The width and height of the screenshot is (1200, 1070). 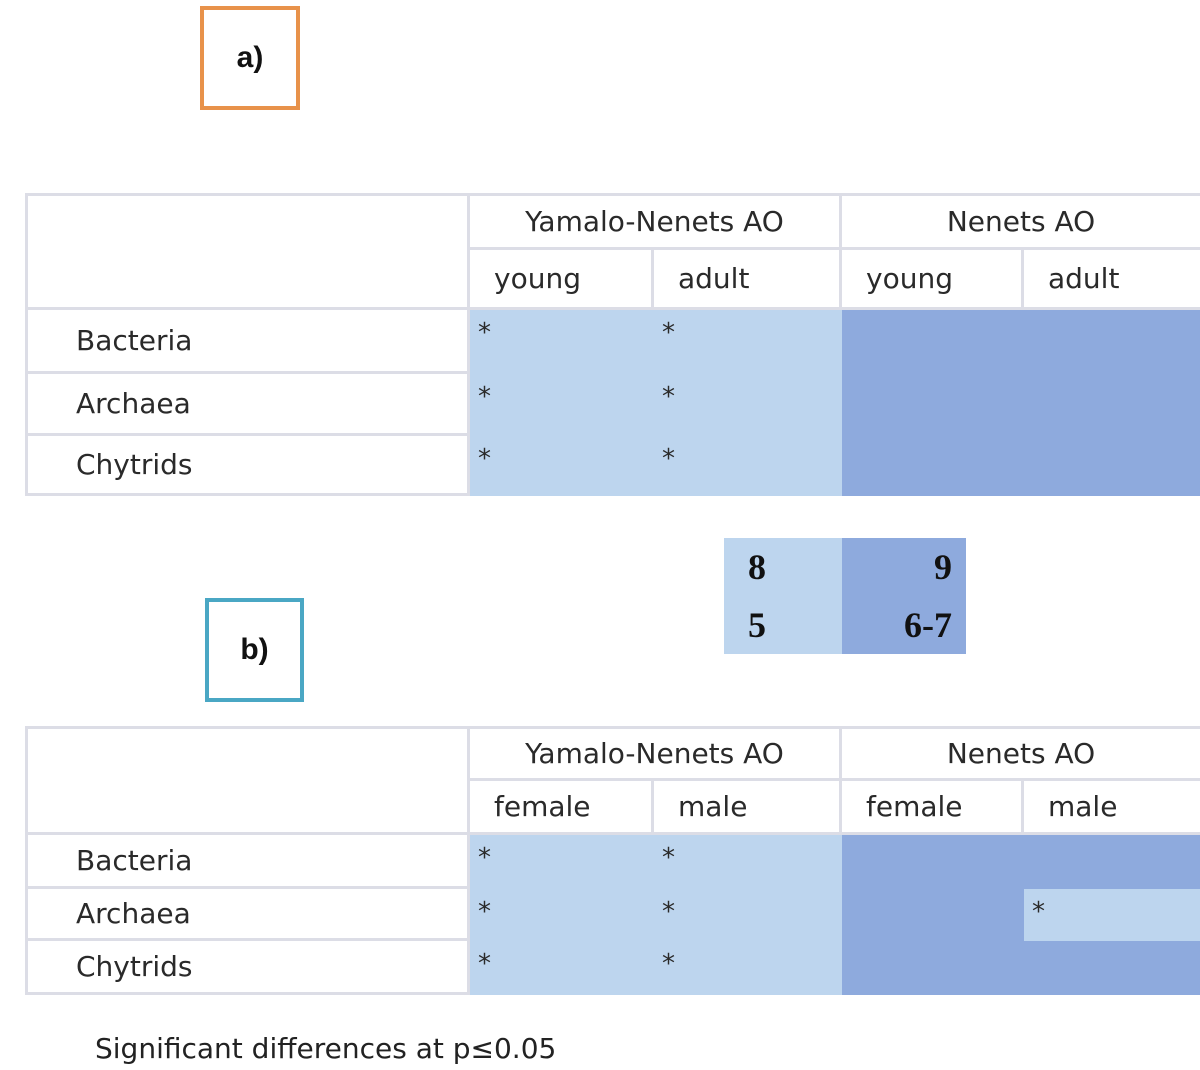 I want to click on panel-b-label: b), so click(x=254, y=650).